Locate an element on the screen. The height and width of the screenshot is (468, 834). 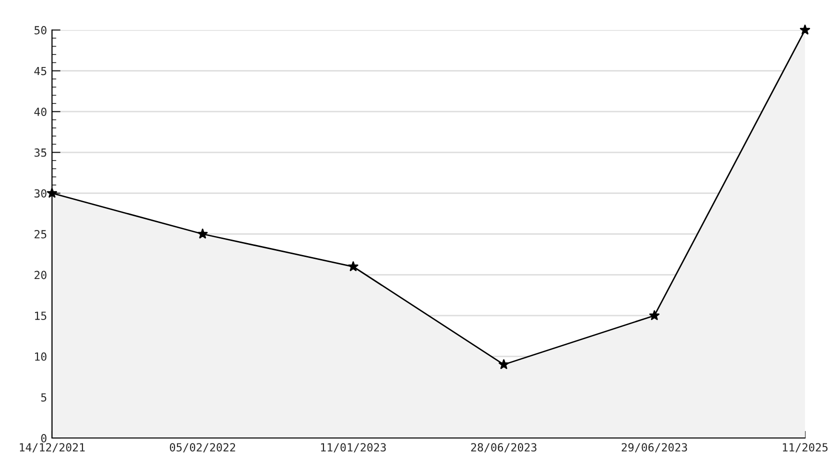
y-tick-label: 5 is located at coordinates (43, 397).